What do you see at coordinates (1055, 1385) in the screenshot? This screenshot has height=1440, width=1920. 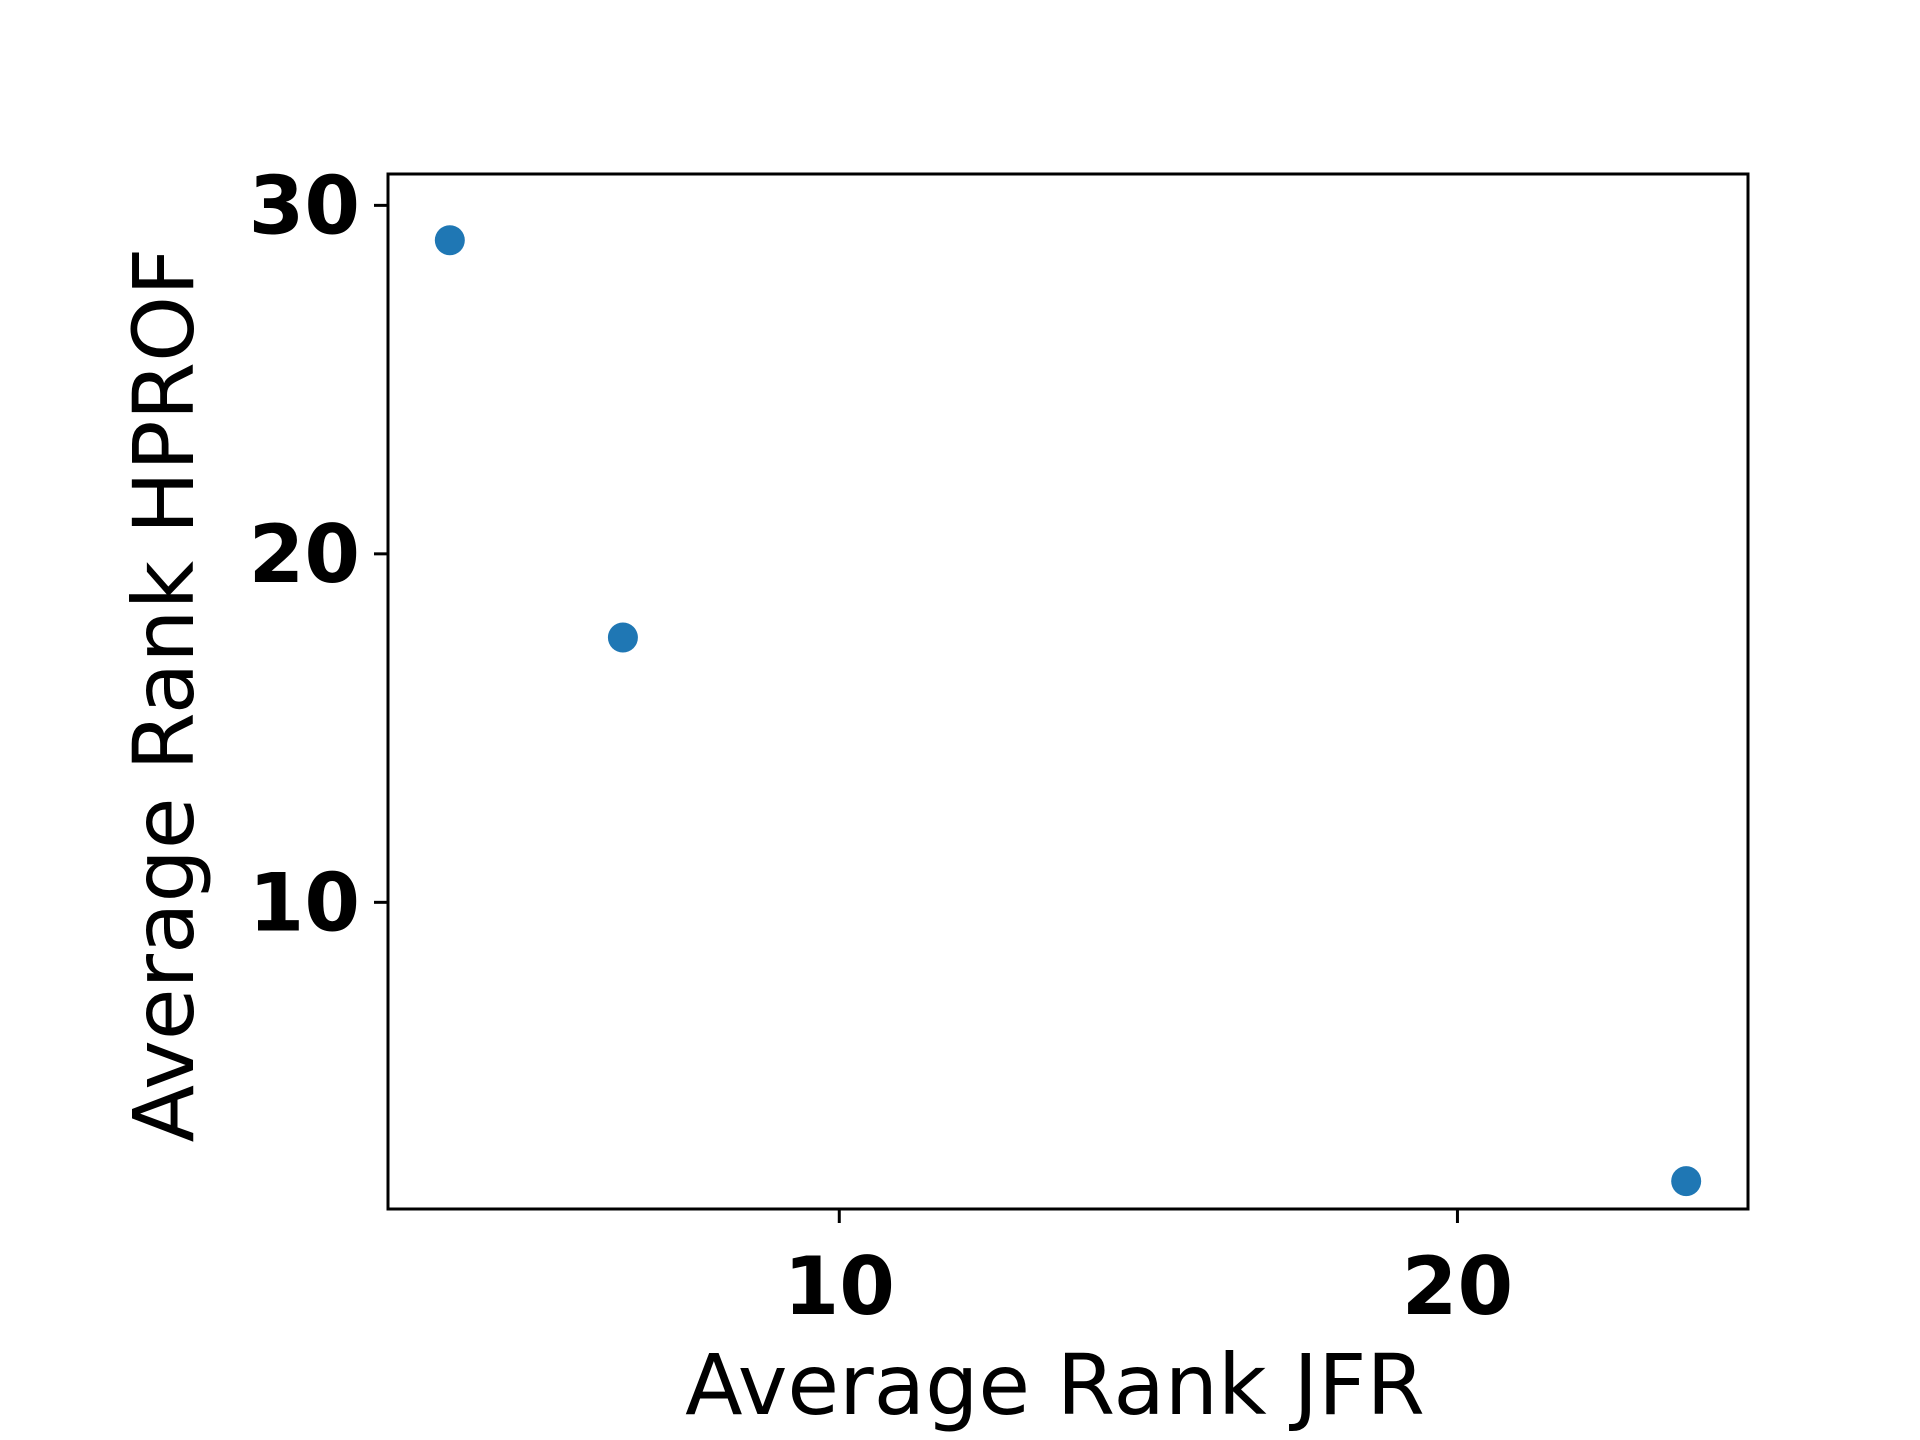 I see `x-axis-label: Average Rank JFR` at bounding box center [1055, 1385].